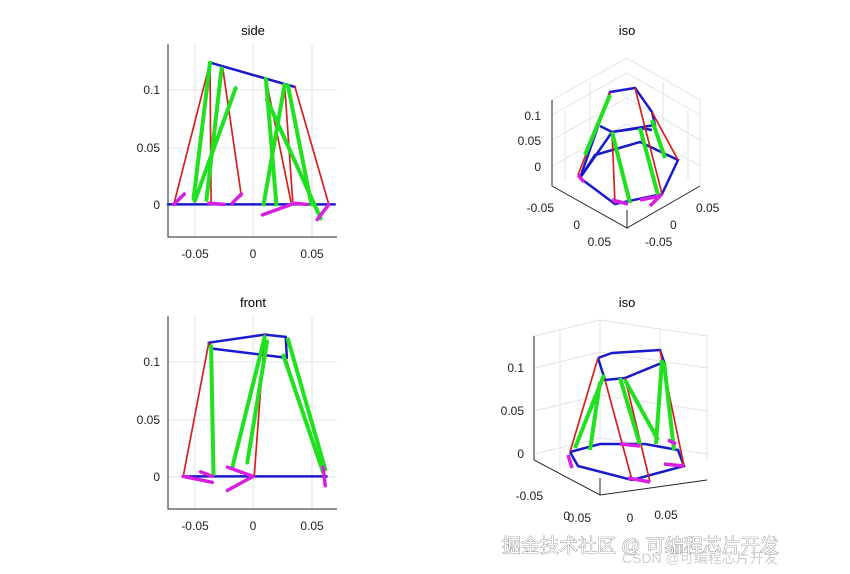 The image size is (850, 574). I want to click on panel-iso-bottom-title: iso, so click(627, 302).